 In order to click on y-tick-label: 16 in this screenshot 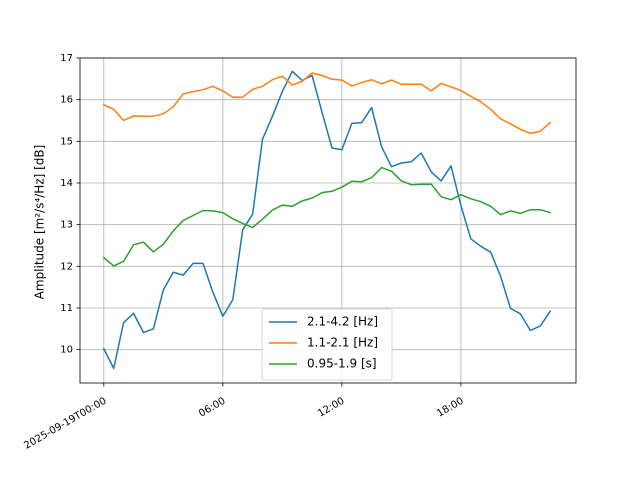, I will do `click(66, 100)`.